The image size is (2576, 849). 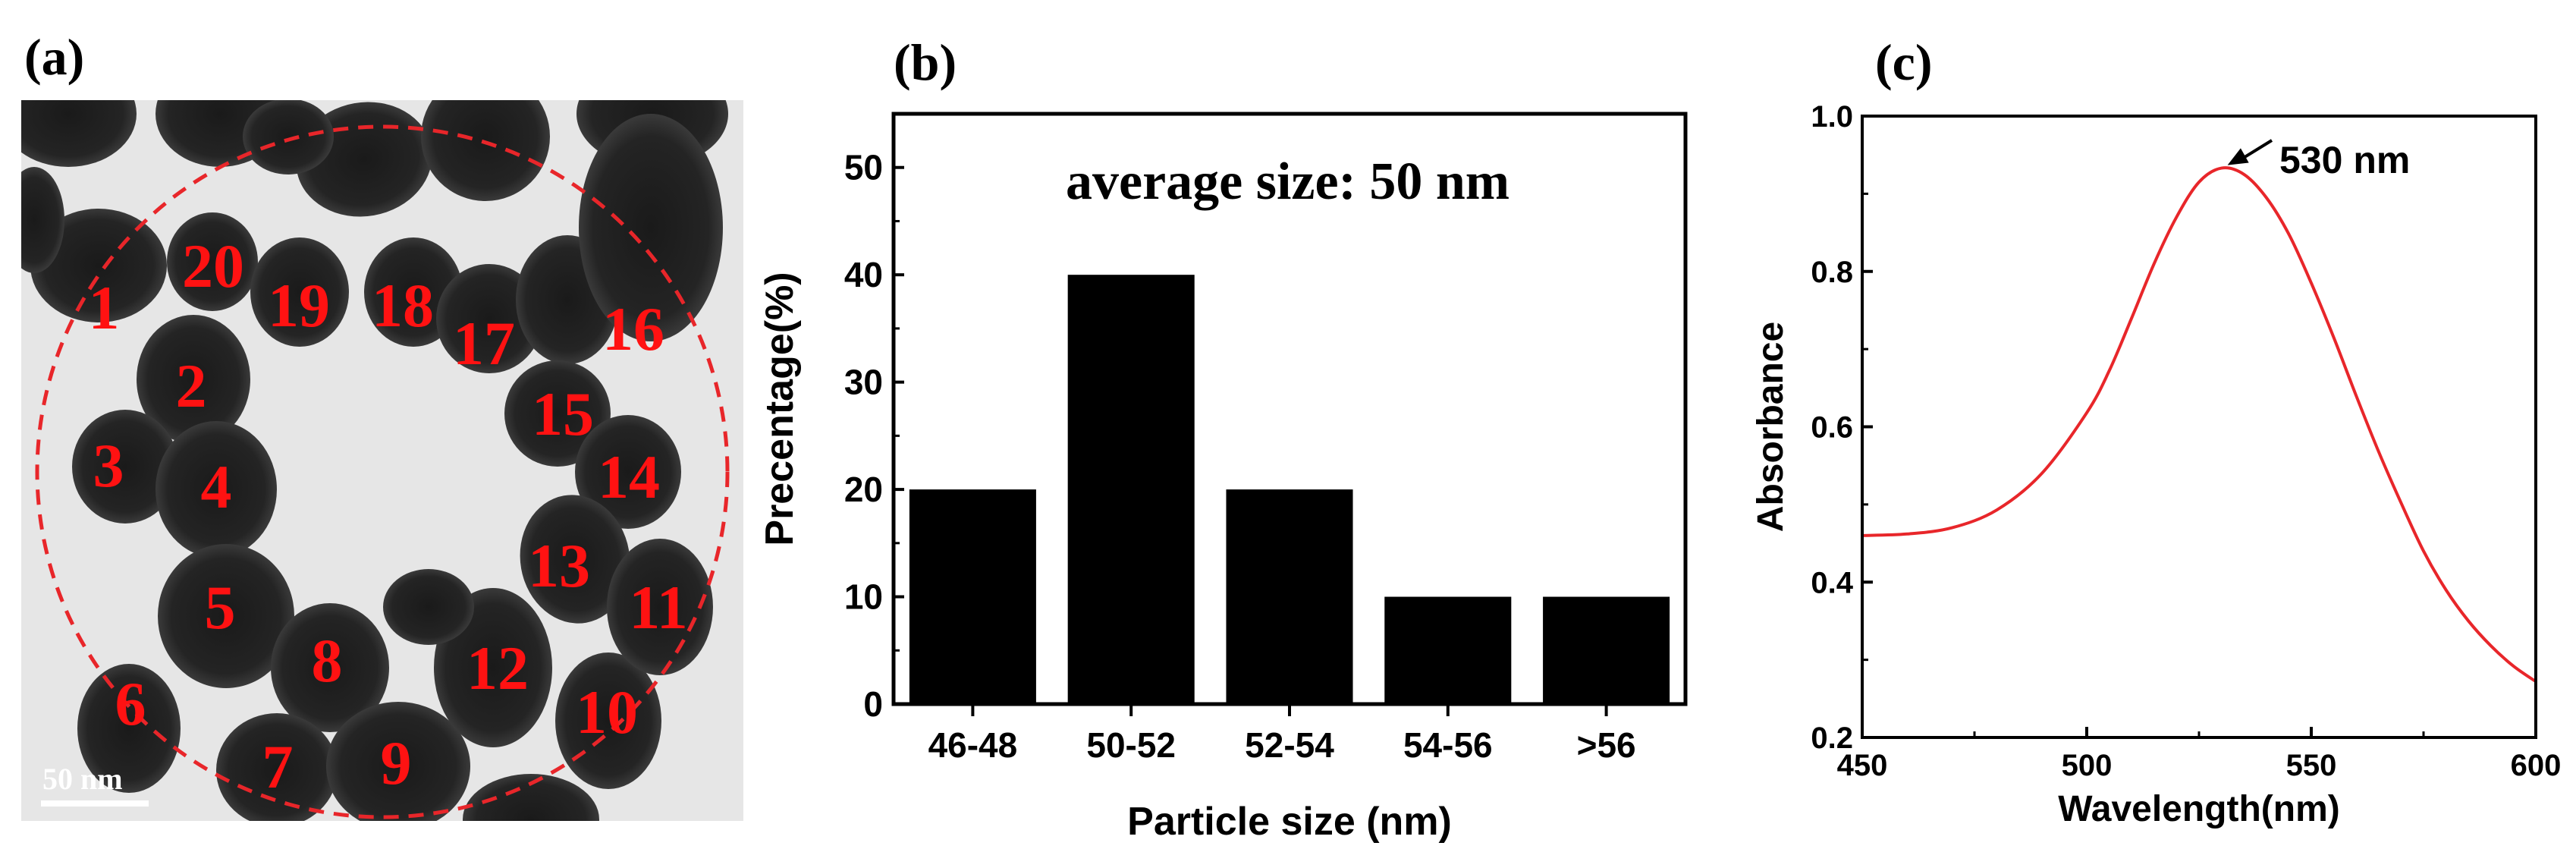 I want to click on panel-c-label: (c), so click(x=1903, y=62).